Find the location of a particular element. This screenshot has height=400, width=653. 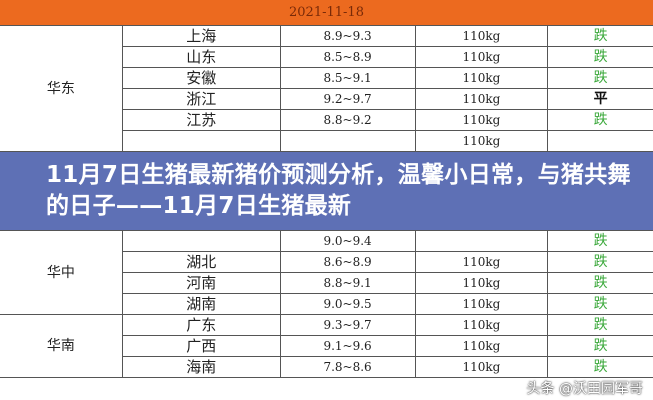

table-date-header: 2021-11-18 is located at coordinates (326, 12).